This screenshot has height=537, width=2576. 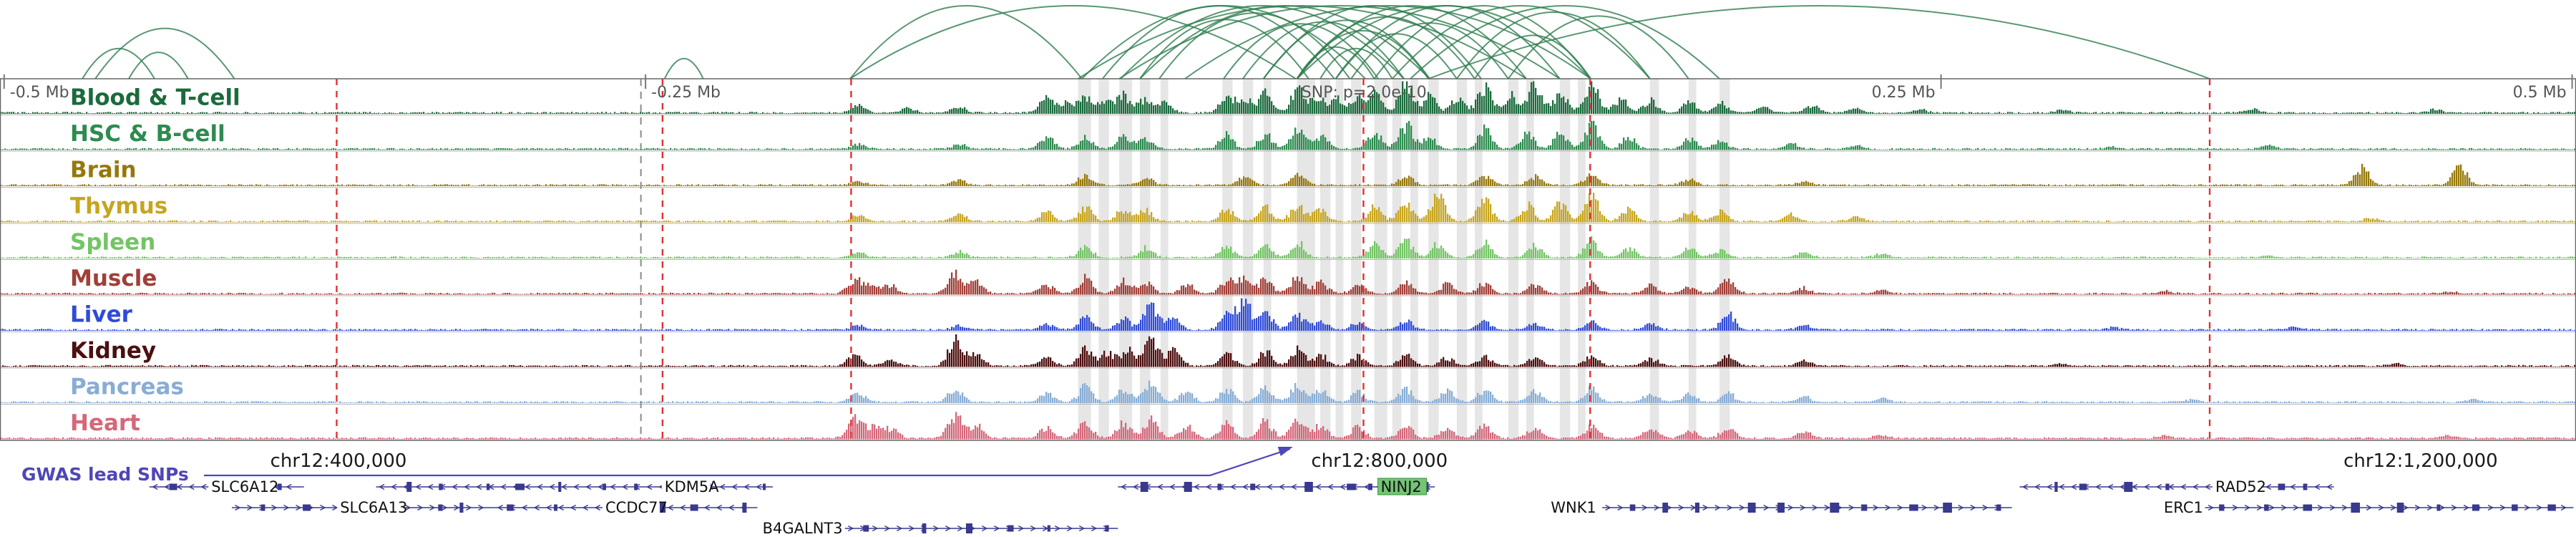 I want to click on track-signal-kidney, so click(x=1288, y=350).